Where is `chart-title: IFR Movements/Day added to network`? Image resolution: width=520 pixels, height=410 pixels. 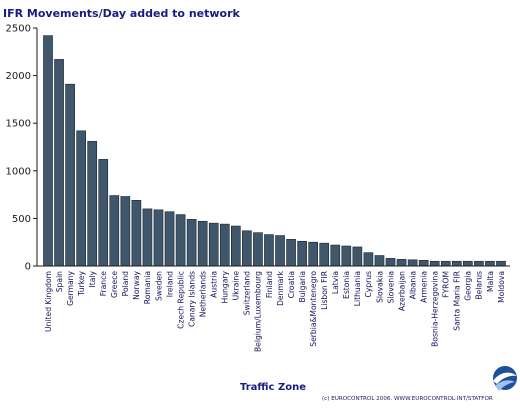
chart-title: IFR Movements/Day added to network is located at coordinates (122, 13).